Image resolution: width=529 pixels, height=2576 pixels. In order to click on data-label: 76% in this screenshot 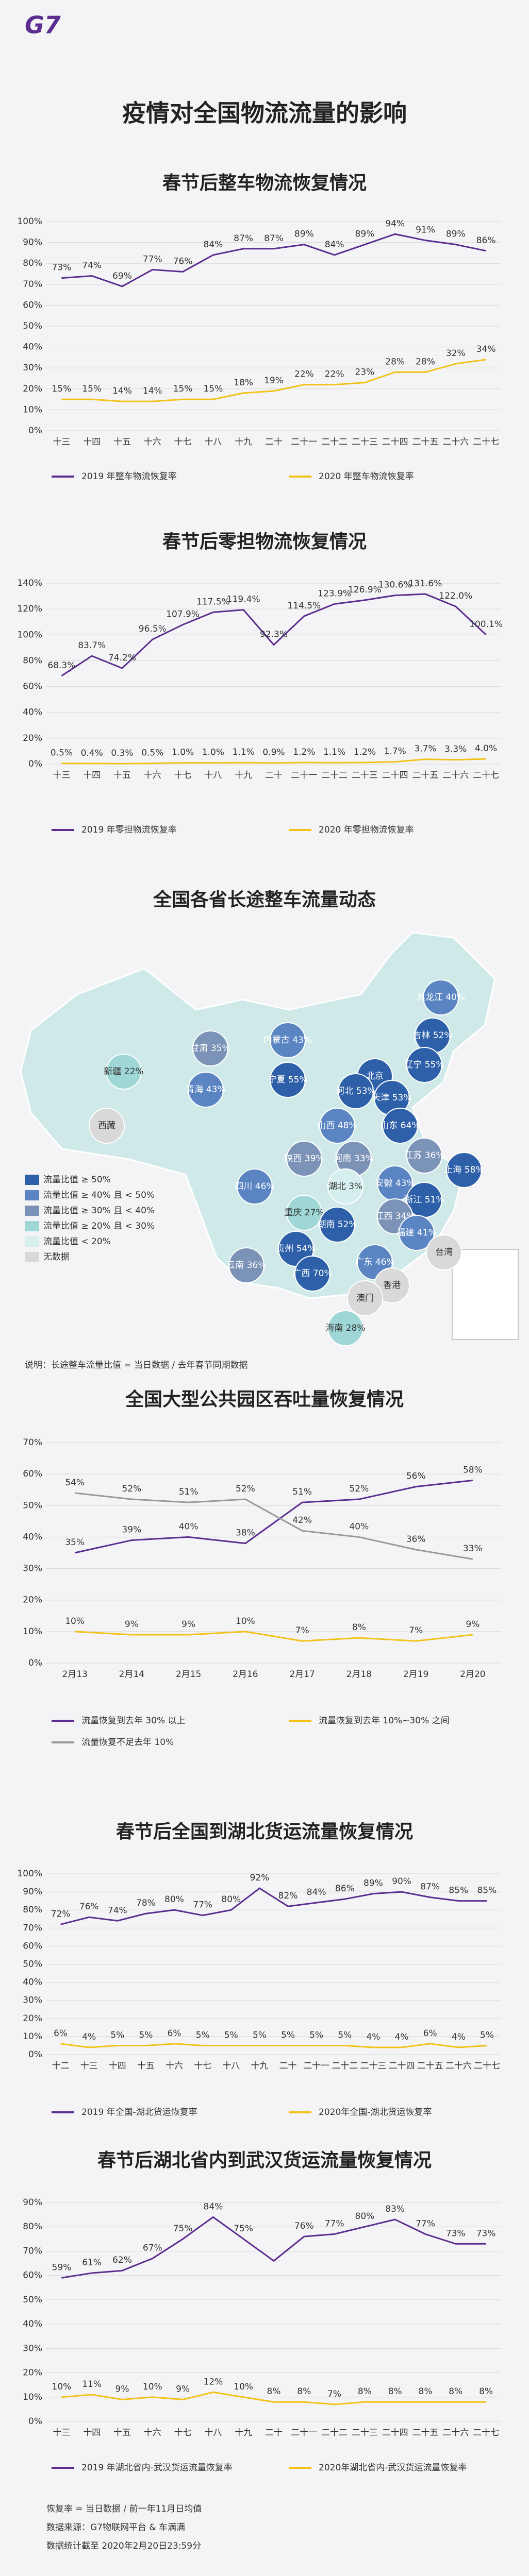, I will do `click(304, 2226)`.